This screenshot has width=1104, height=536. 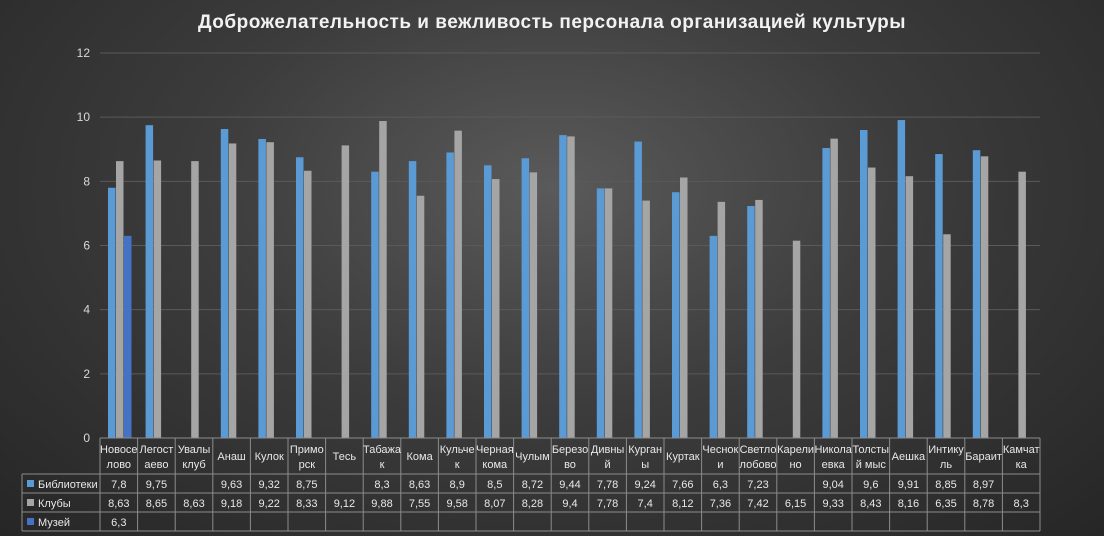 I want to click on x-tick-label: Березо, so click(x=570, y=450).